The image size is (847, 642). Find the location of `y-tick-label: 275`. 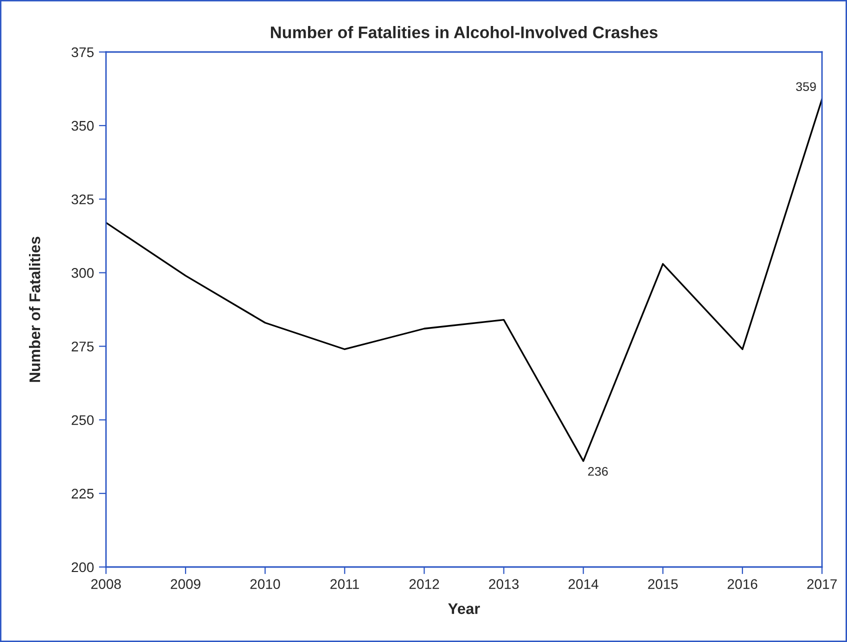

y-tick-label: 275 is located at coordinates (83, 347).